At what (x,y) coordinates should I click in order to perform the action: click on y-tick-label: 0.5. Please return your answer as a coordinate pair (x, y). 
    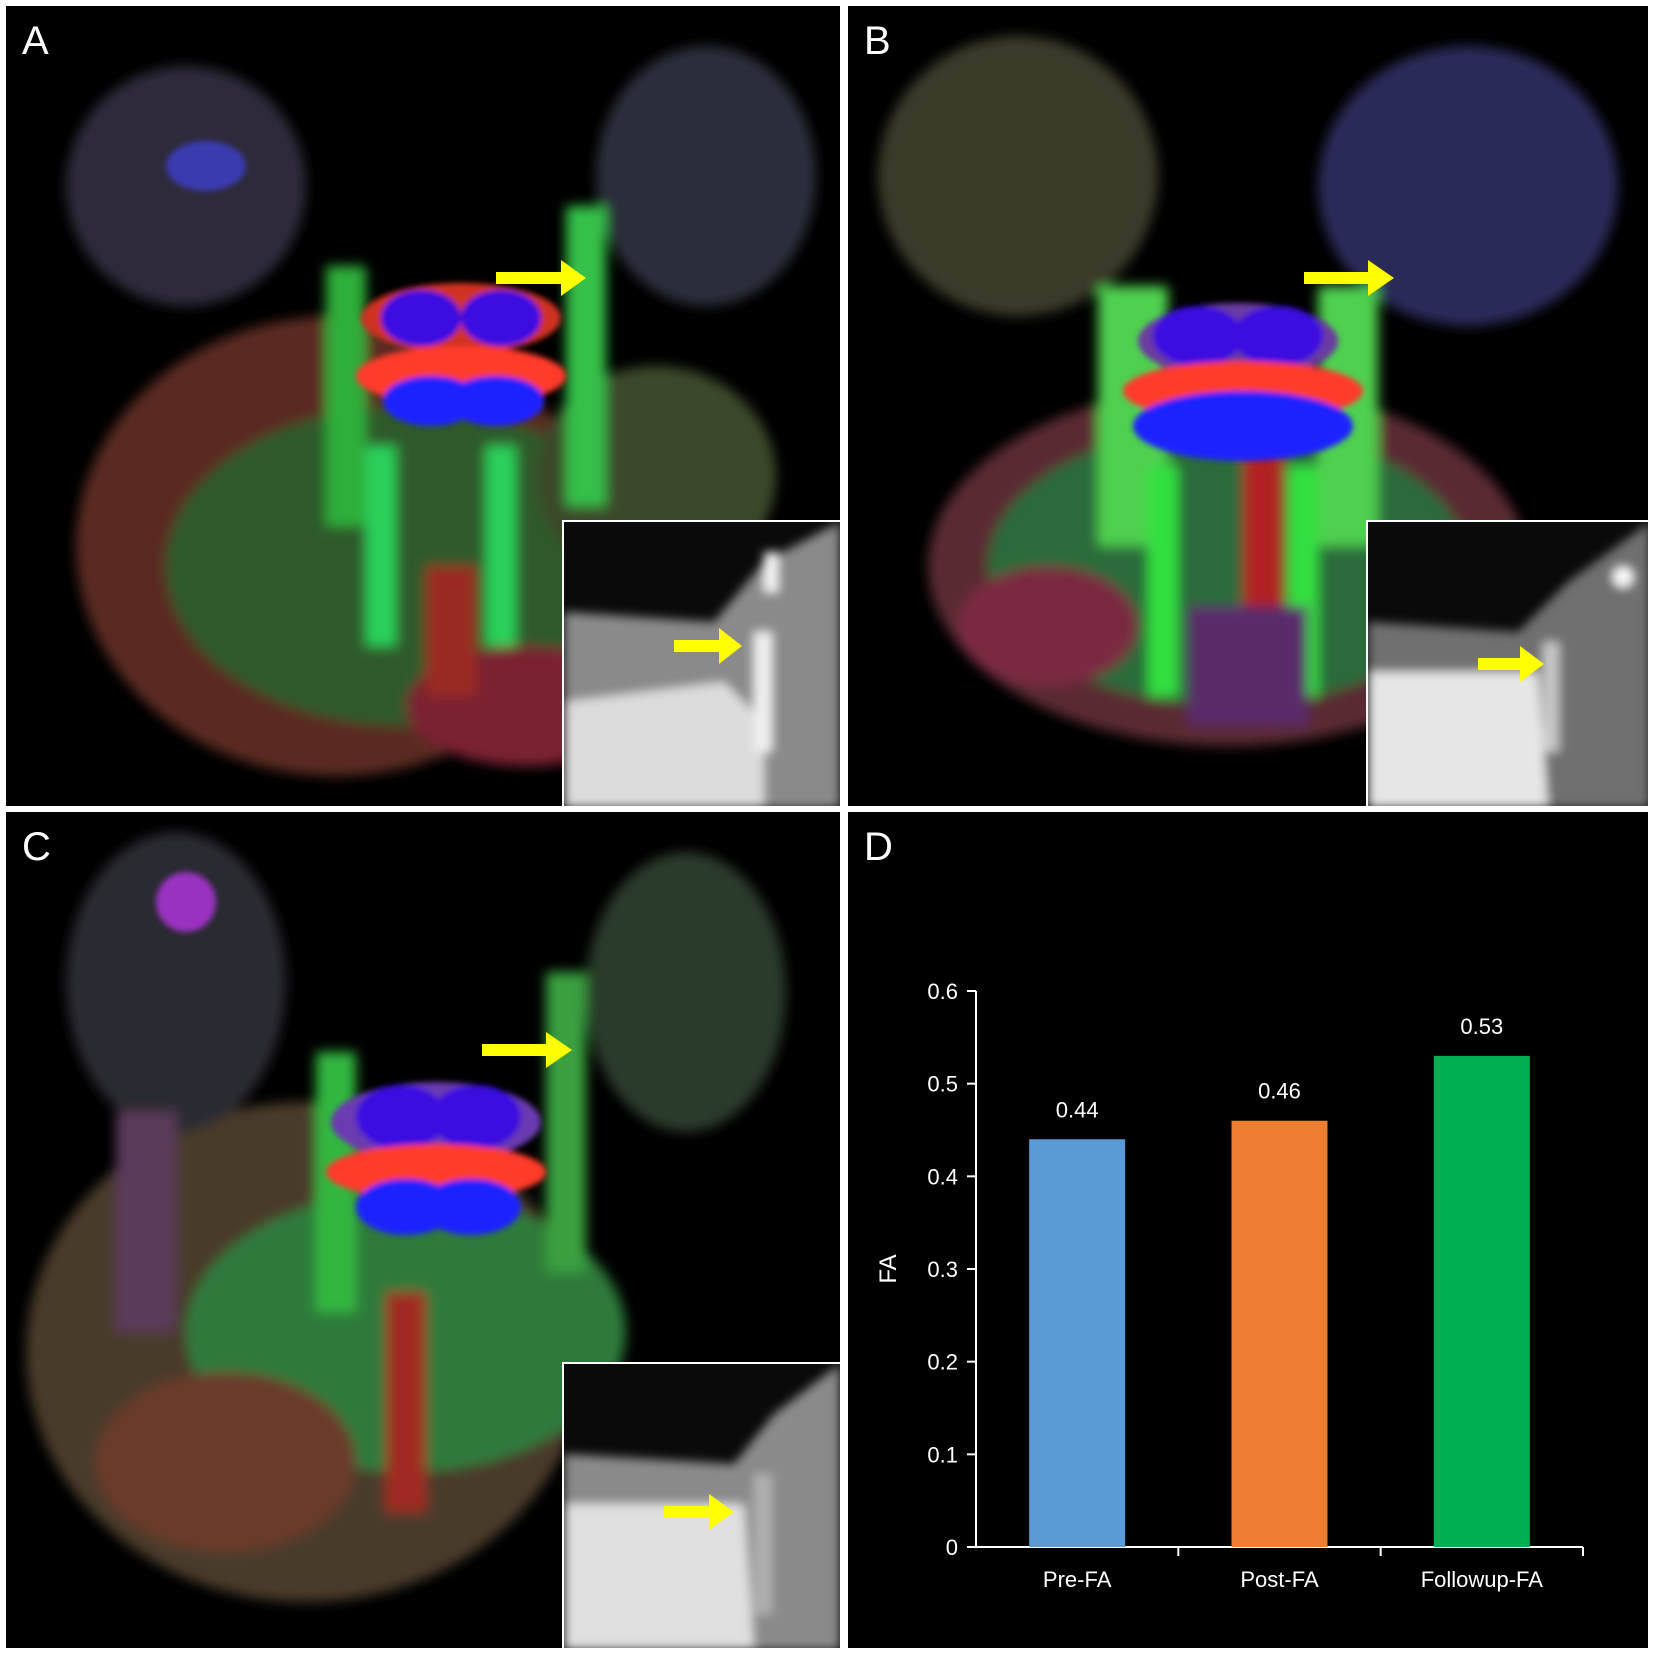
    Looking at the image, I should click on (942, 1084).